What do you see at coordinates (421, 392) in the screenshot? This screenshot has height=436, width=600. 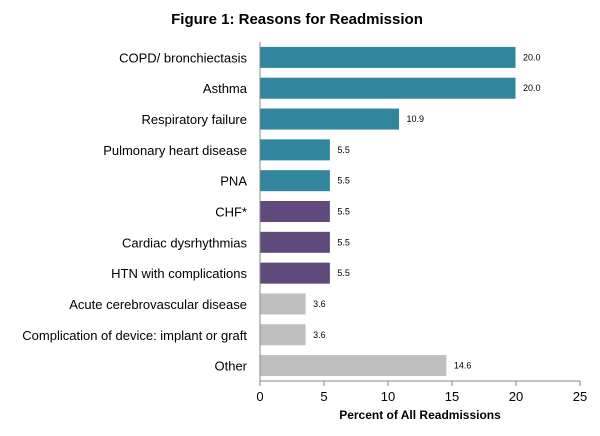 I see `x-ticks-group: 0 5 10 15 20 25` at bounding box center [421, 392].